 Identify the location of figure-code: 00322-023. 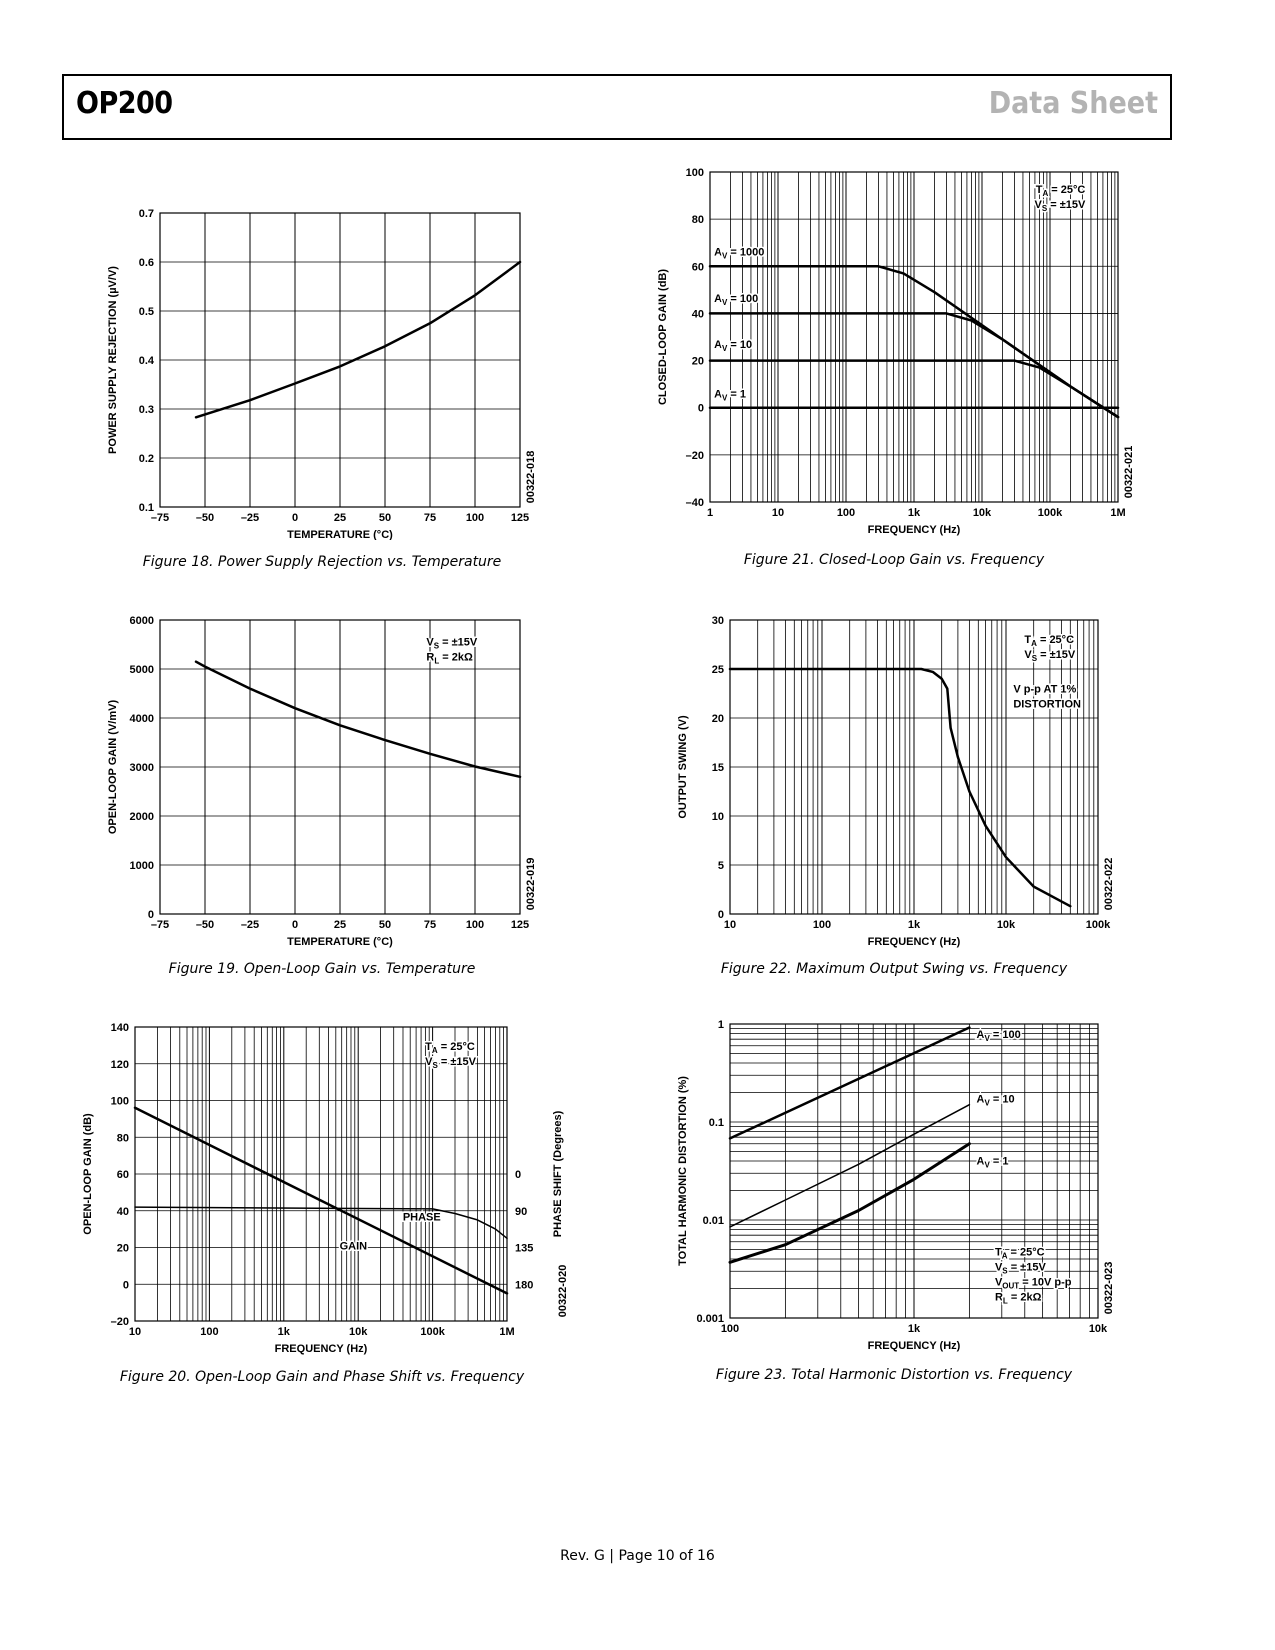
(1109, 1288).